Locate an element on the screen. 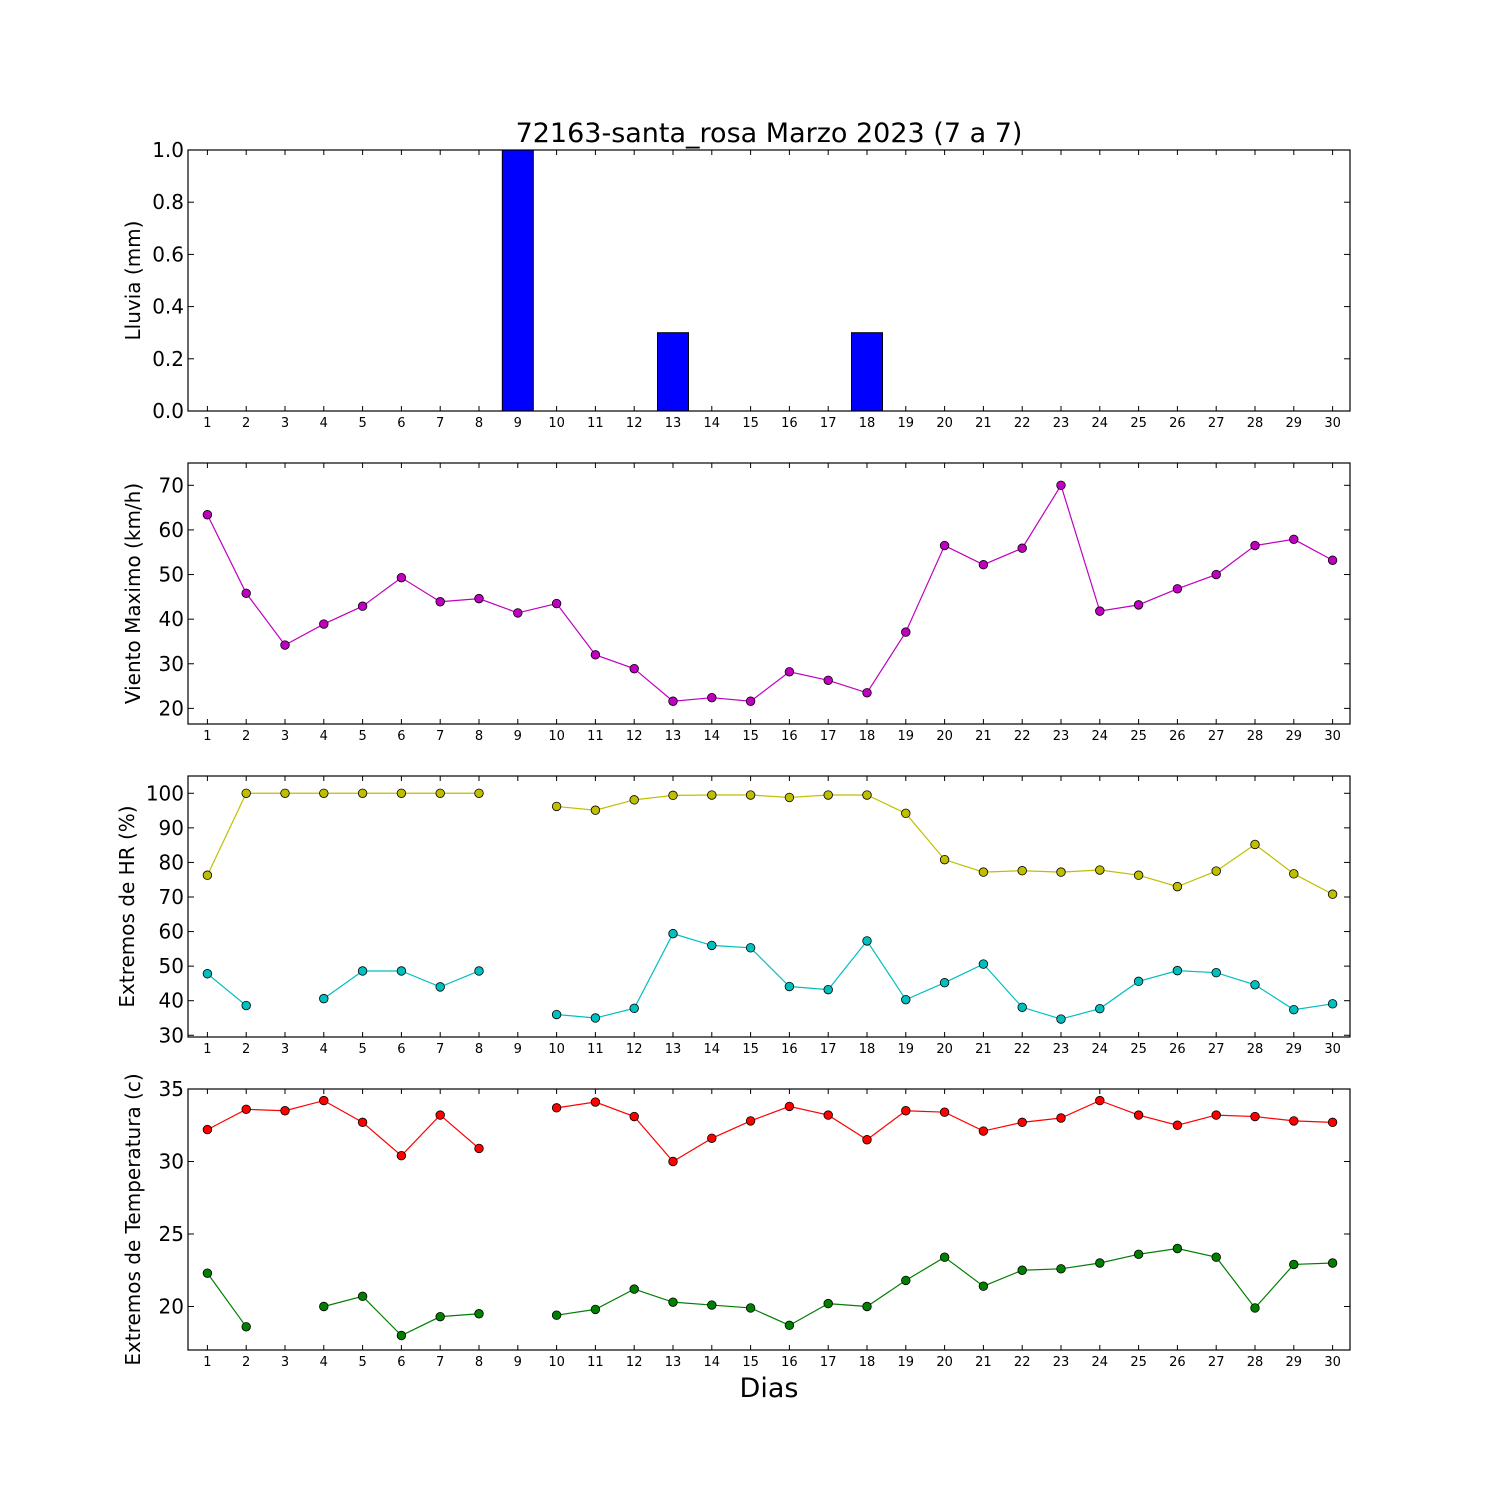 Image resolution: width=1500 pixels, height=1505 pixels. temperature-xtick-label: 17 is located at coordinates (828, 1362).